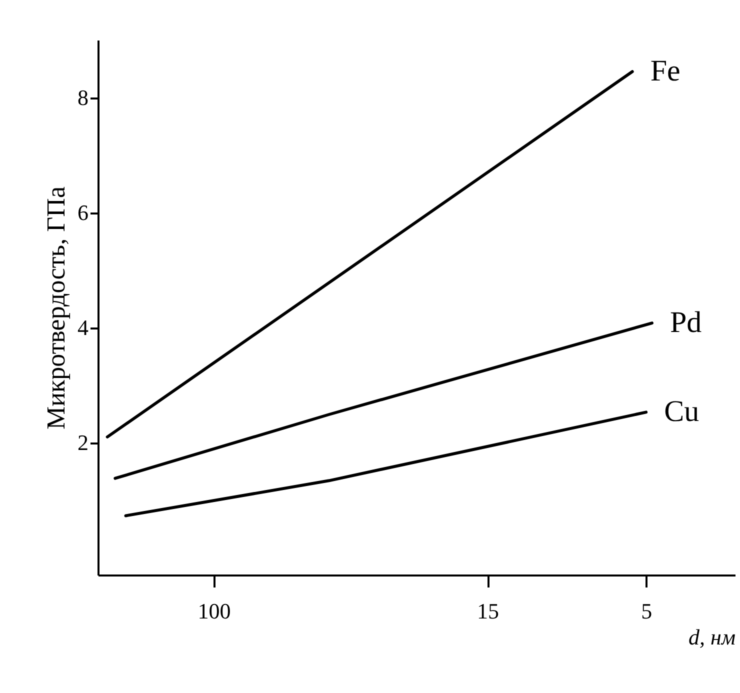 This screenshot has height=693, width=740. I want to click on y-tick-label: 6, so click(83, 213).